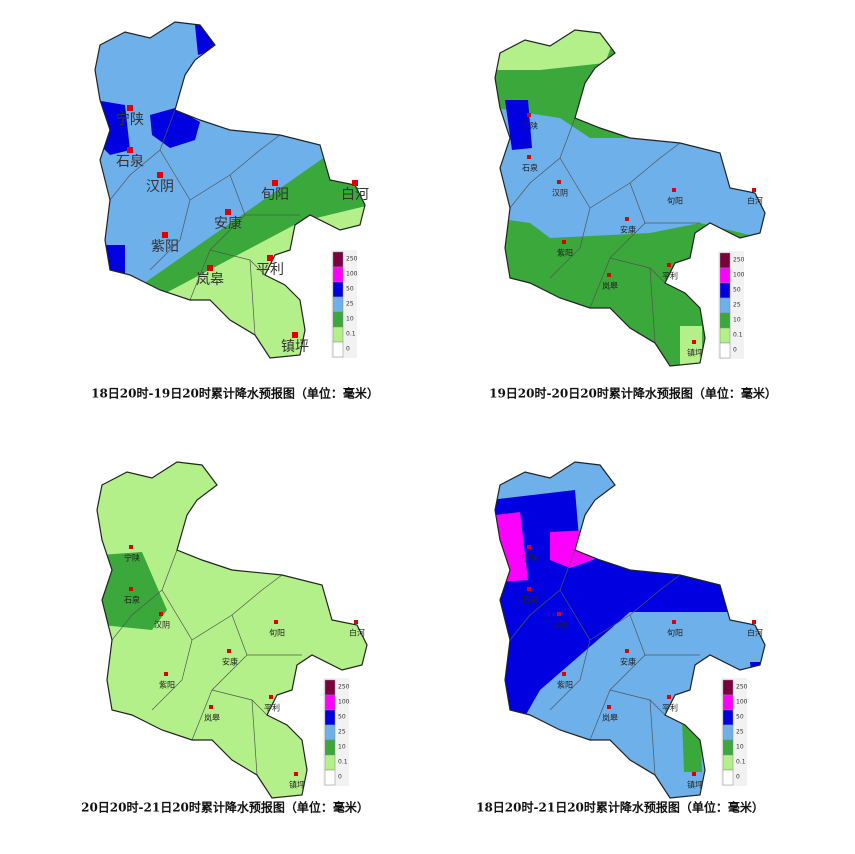 The image size is (855, 854). I want to click on city-label: 白河, so click(755, 201).